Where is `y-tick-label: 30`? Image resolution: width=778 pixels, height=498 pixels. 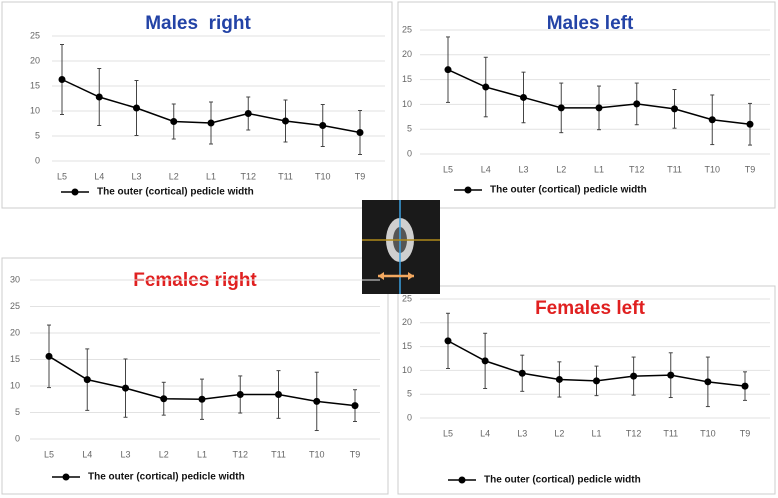 y-tick-label: 30 is located at coordinates (15, 279).